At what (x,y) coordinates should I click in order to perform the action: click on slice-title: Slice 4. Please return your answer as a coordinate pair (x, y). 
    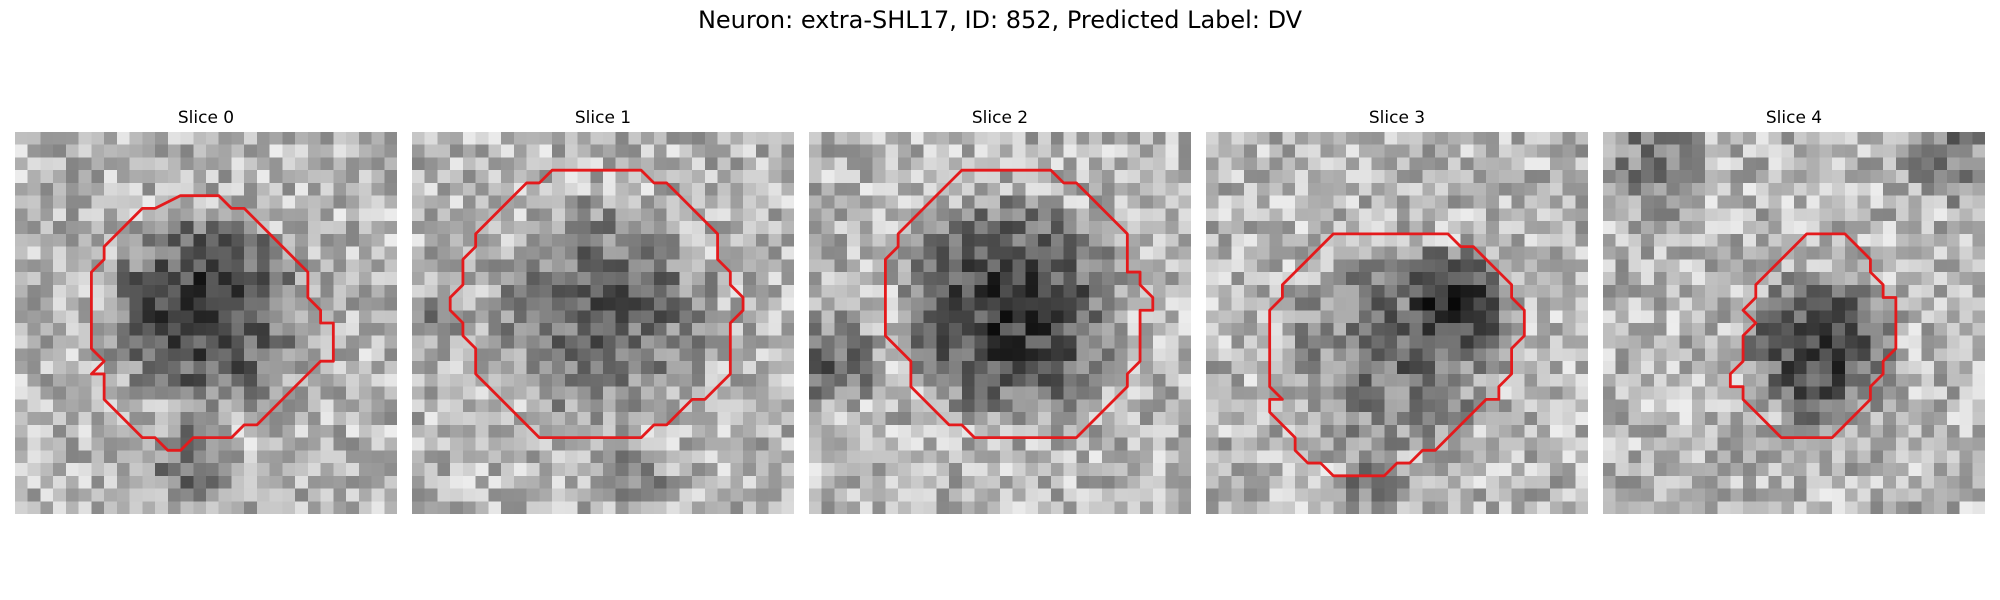
    Looking at the image, I should click on (1794, 118).